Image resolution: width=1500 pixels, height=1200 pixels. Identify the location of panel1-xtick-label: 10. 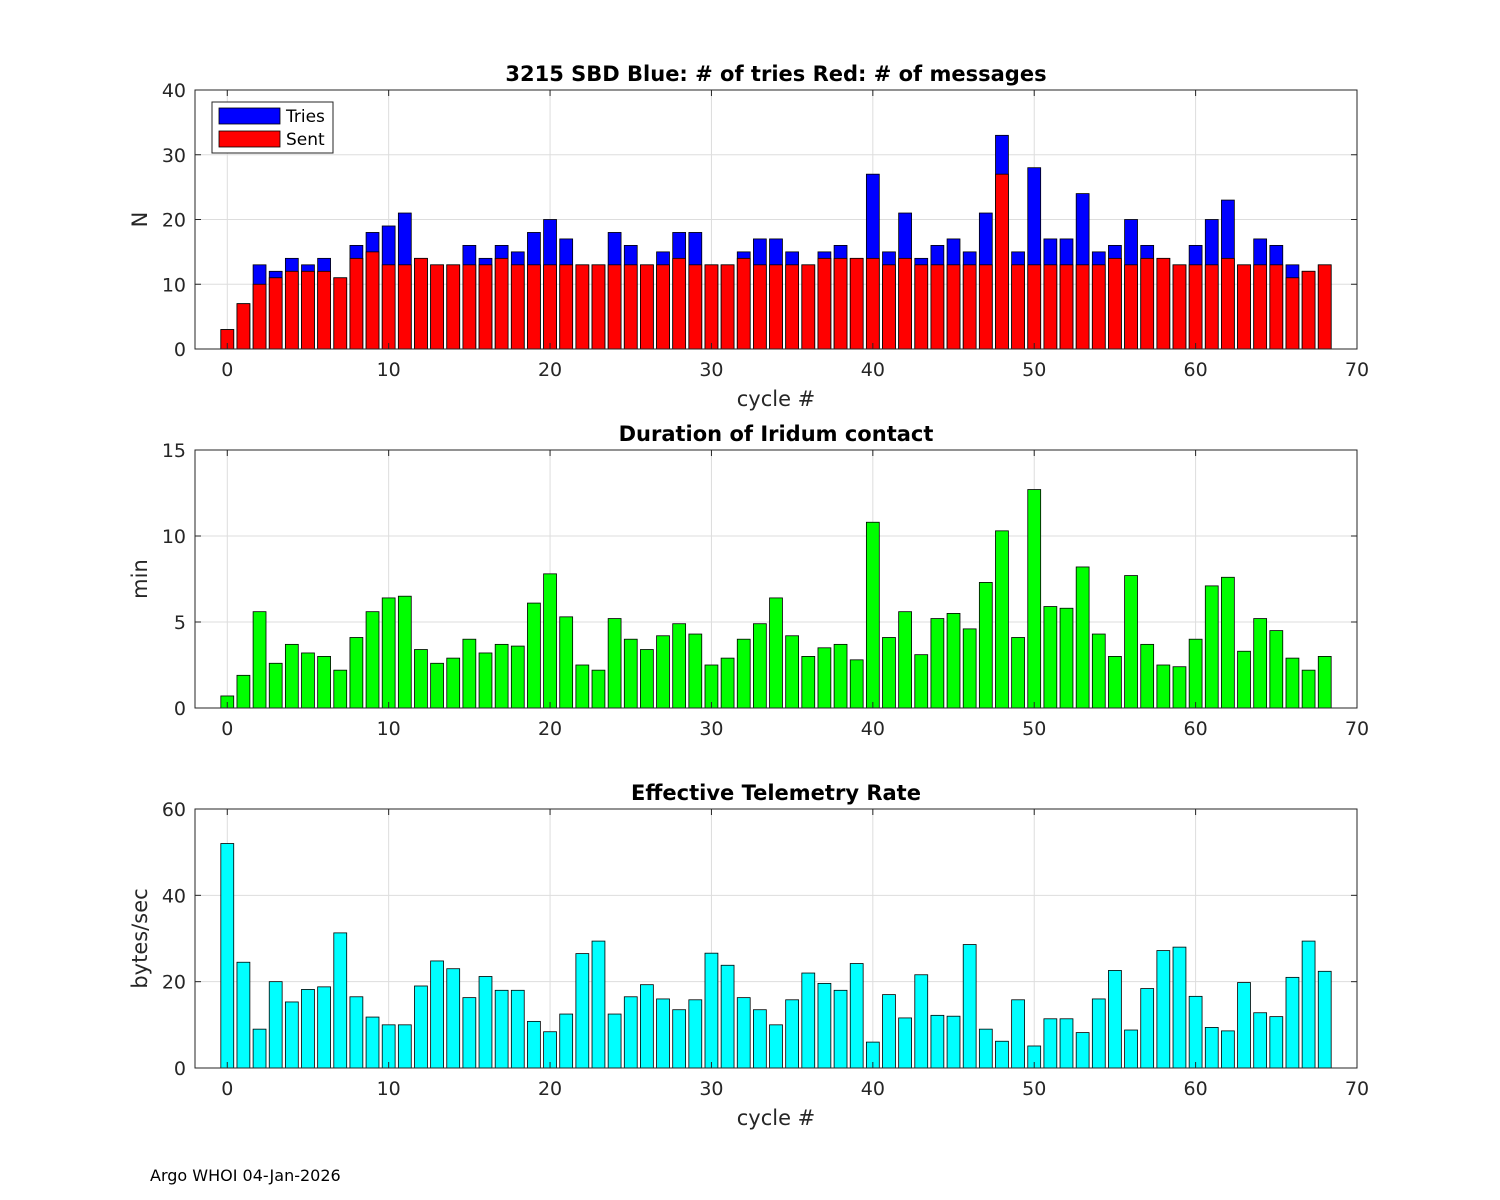
(389, 370).